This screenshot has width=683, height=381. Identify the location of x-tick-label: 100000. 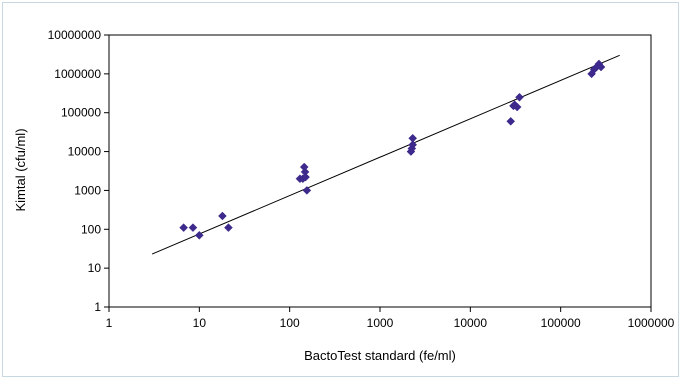
(561, 323).